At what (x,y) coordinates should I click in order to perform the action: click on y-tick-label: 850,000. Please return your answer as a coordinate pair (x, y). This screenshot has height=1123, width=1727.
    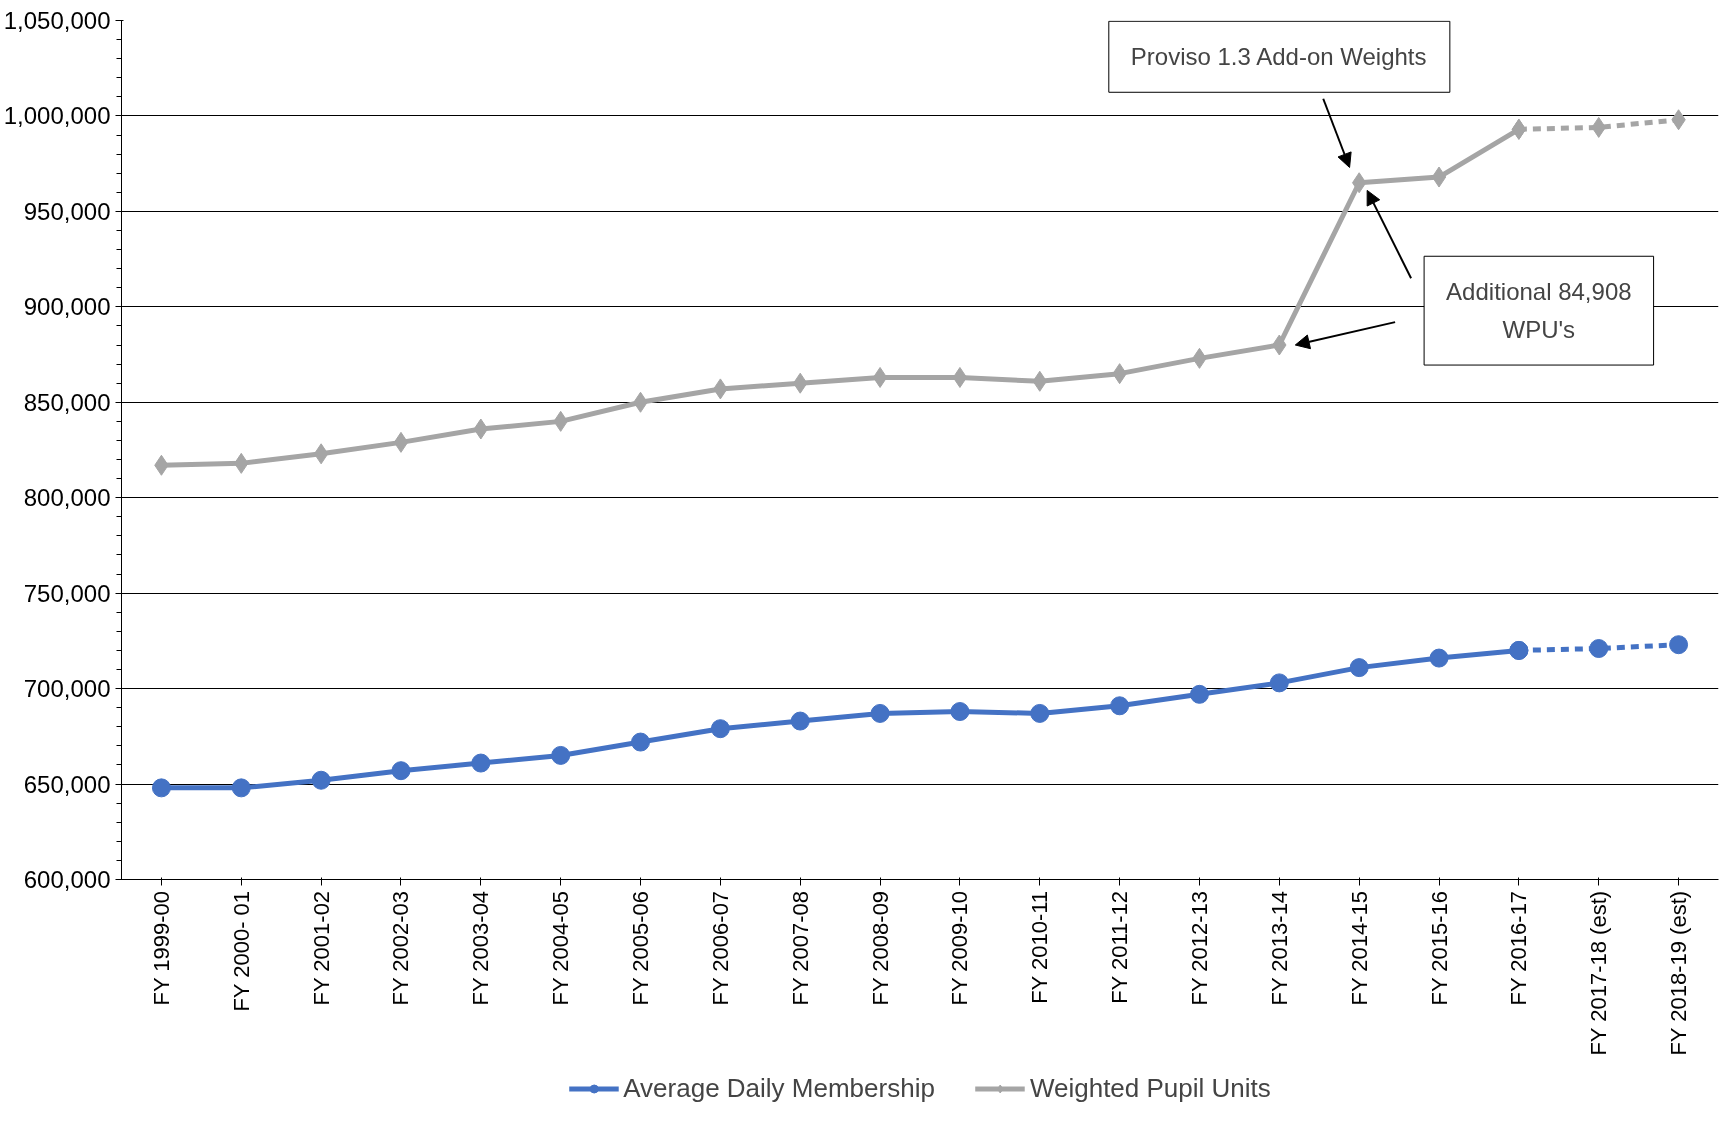
    Looking at the image, I should click on (67, 402).